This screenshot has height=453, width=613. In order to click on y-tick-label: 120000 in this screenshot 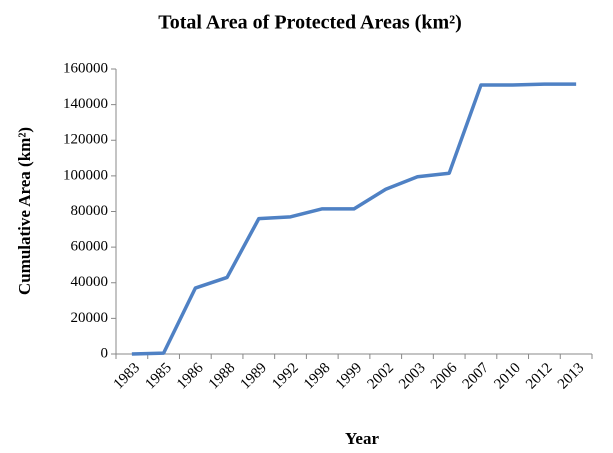, I will do `click(85, 140)`.